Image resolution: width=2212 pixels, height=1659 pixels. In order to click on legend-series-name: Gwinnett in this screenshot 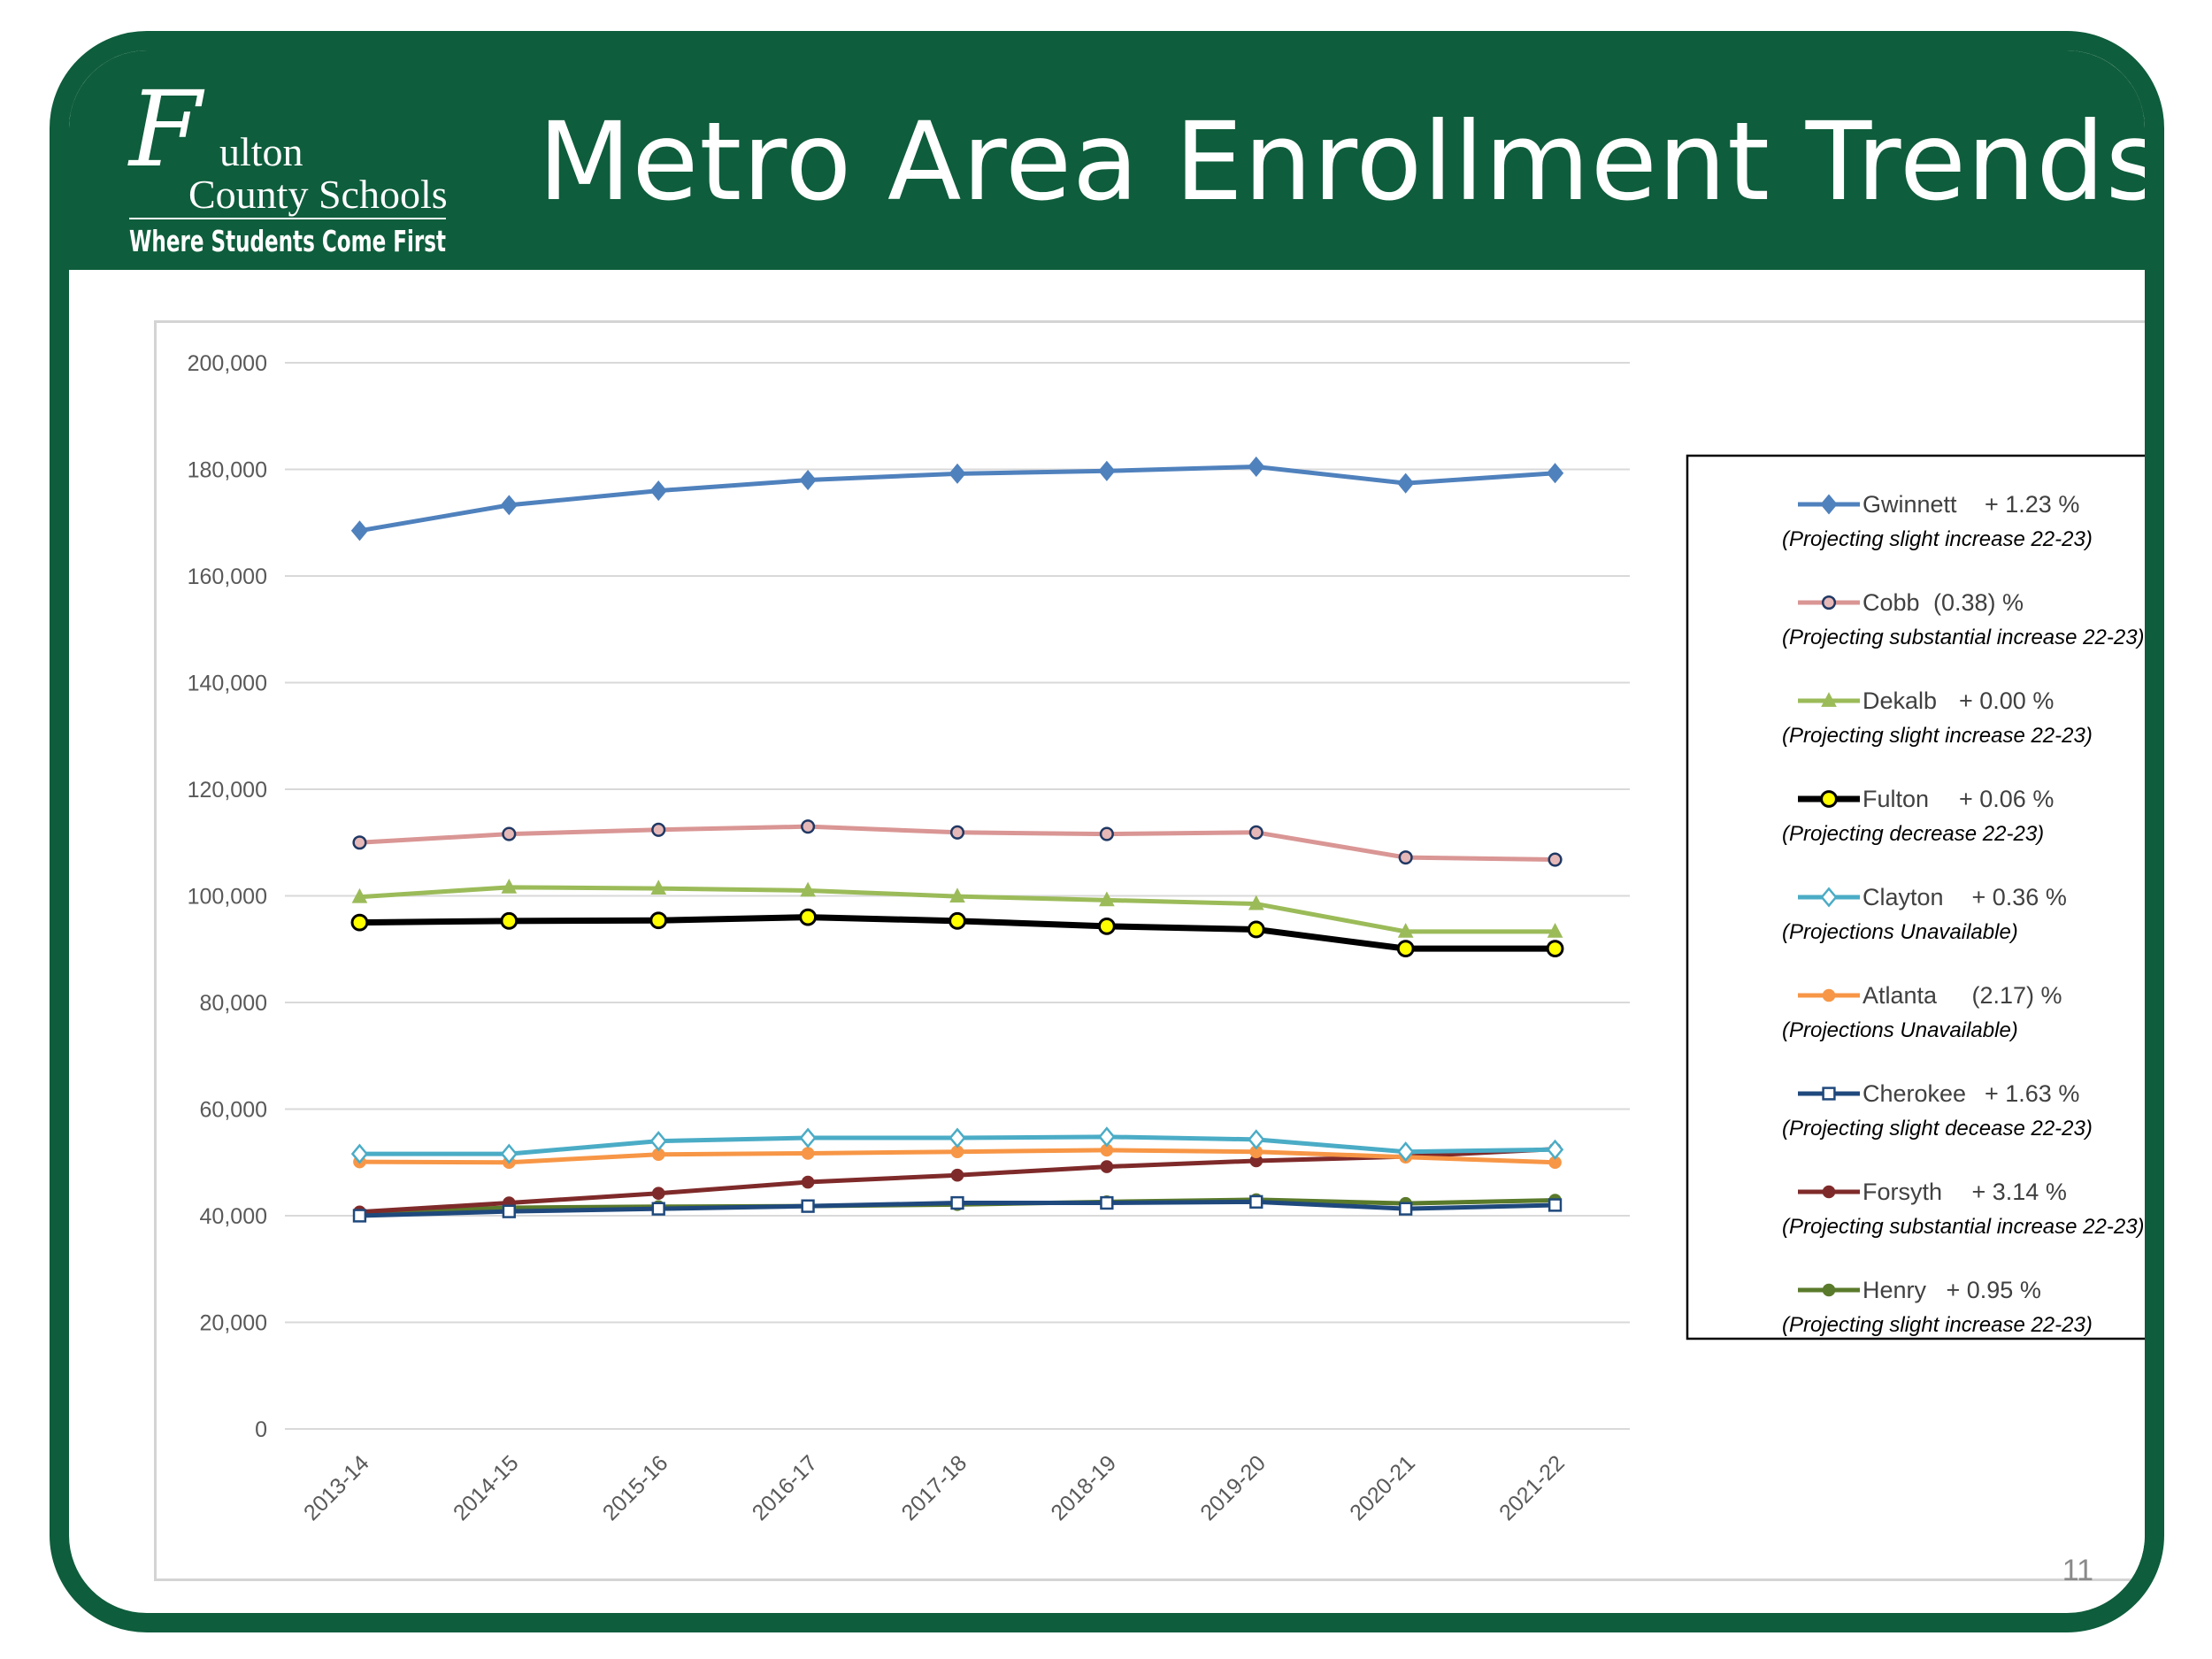, I will do `click(1910, 504)`.